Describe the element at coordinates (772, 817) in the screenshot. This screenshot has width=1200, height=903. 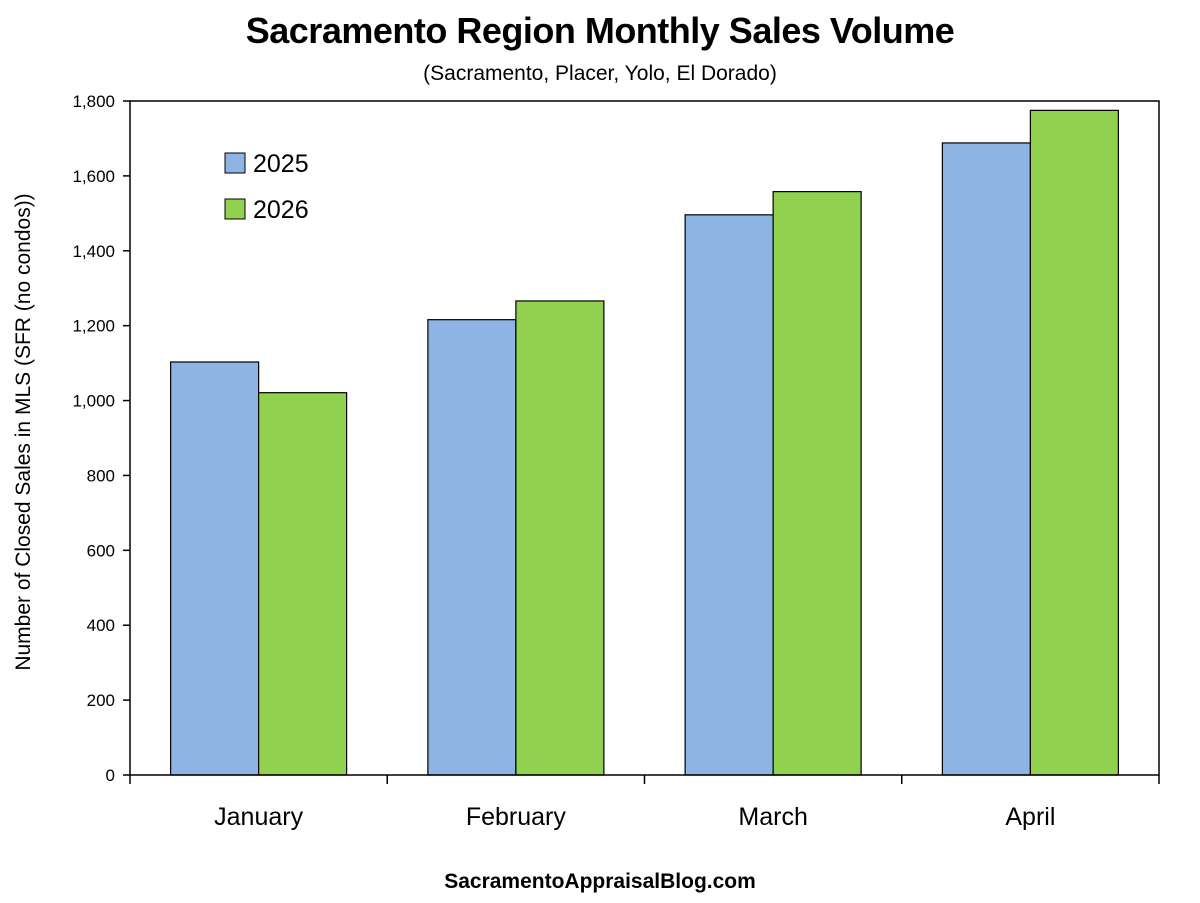
I see `x-category-label: March` at that location.